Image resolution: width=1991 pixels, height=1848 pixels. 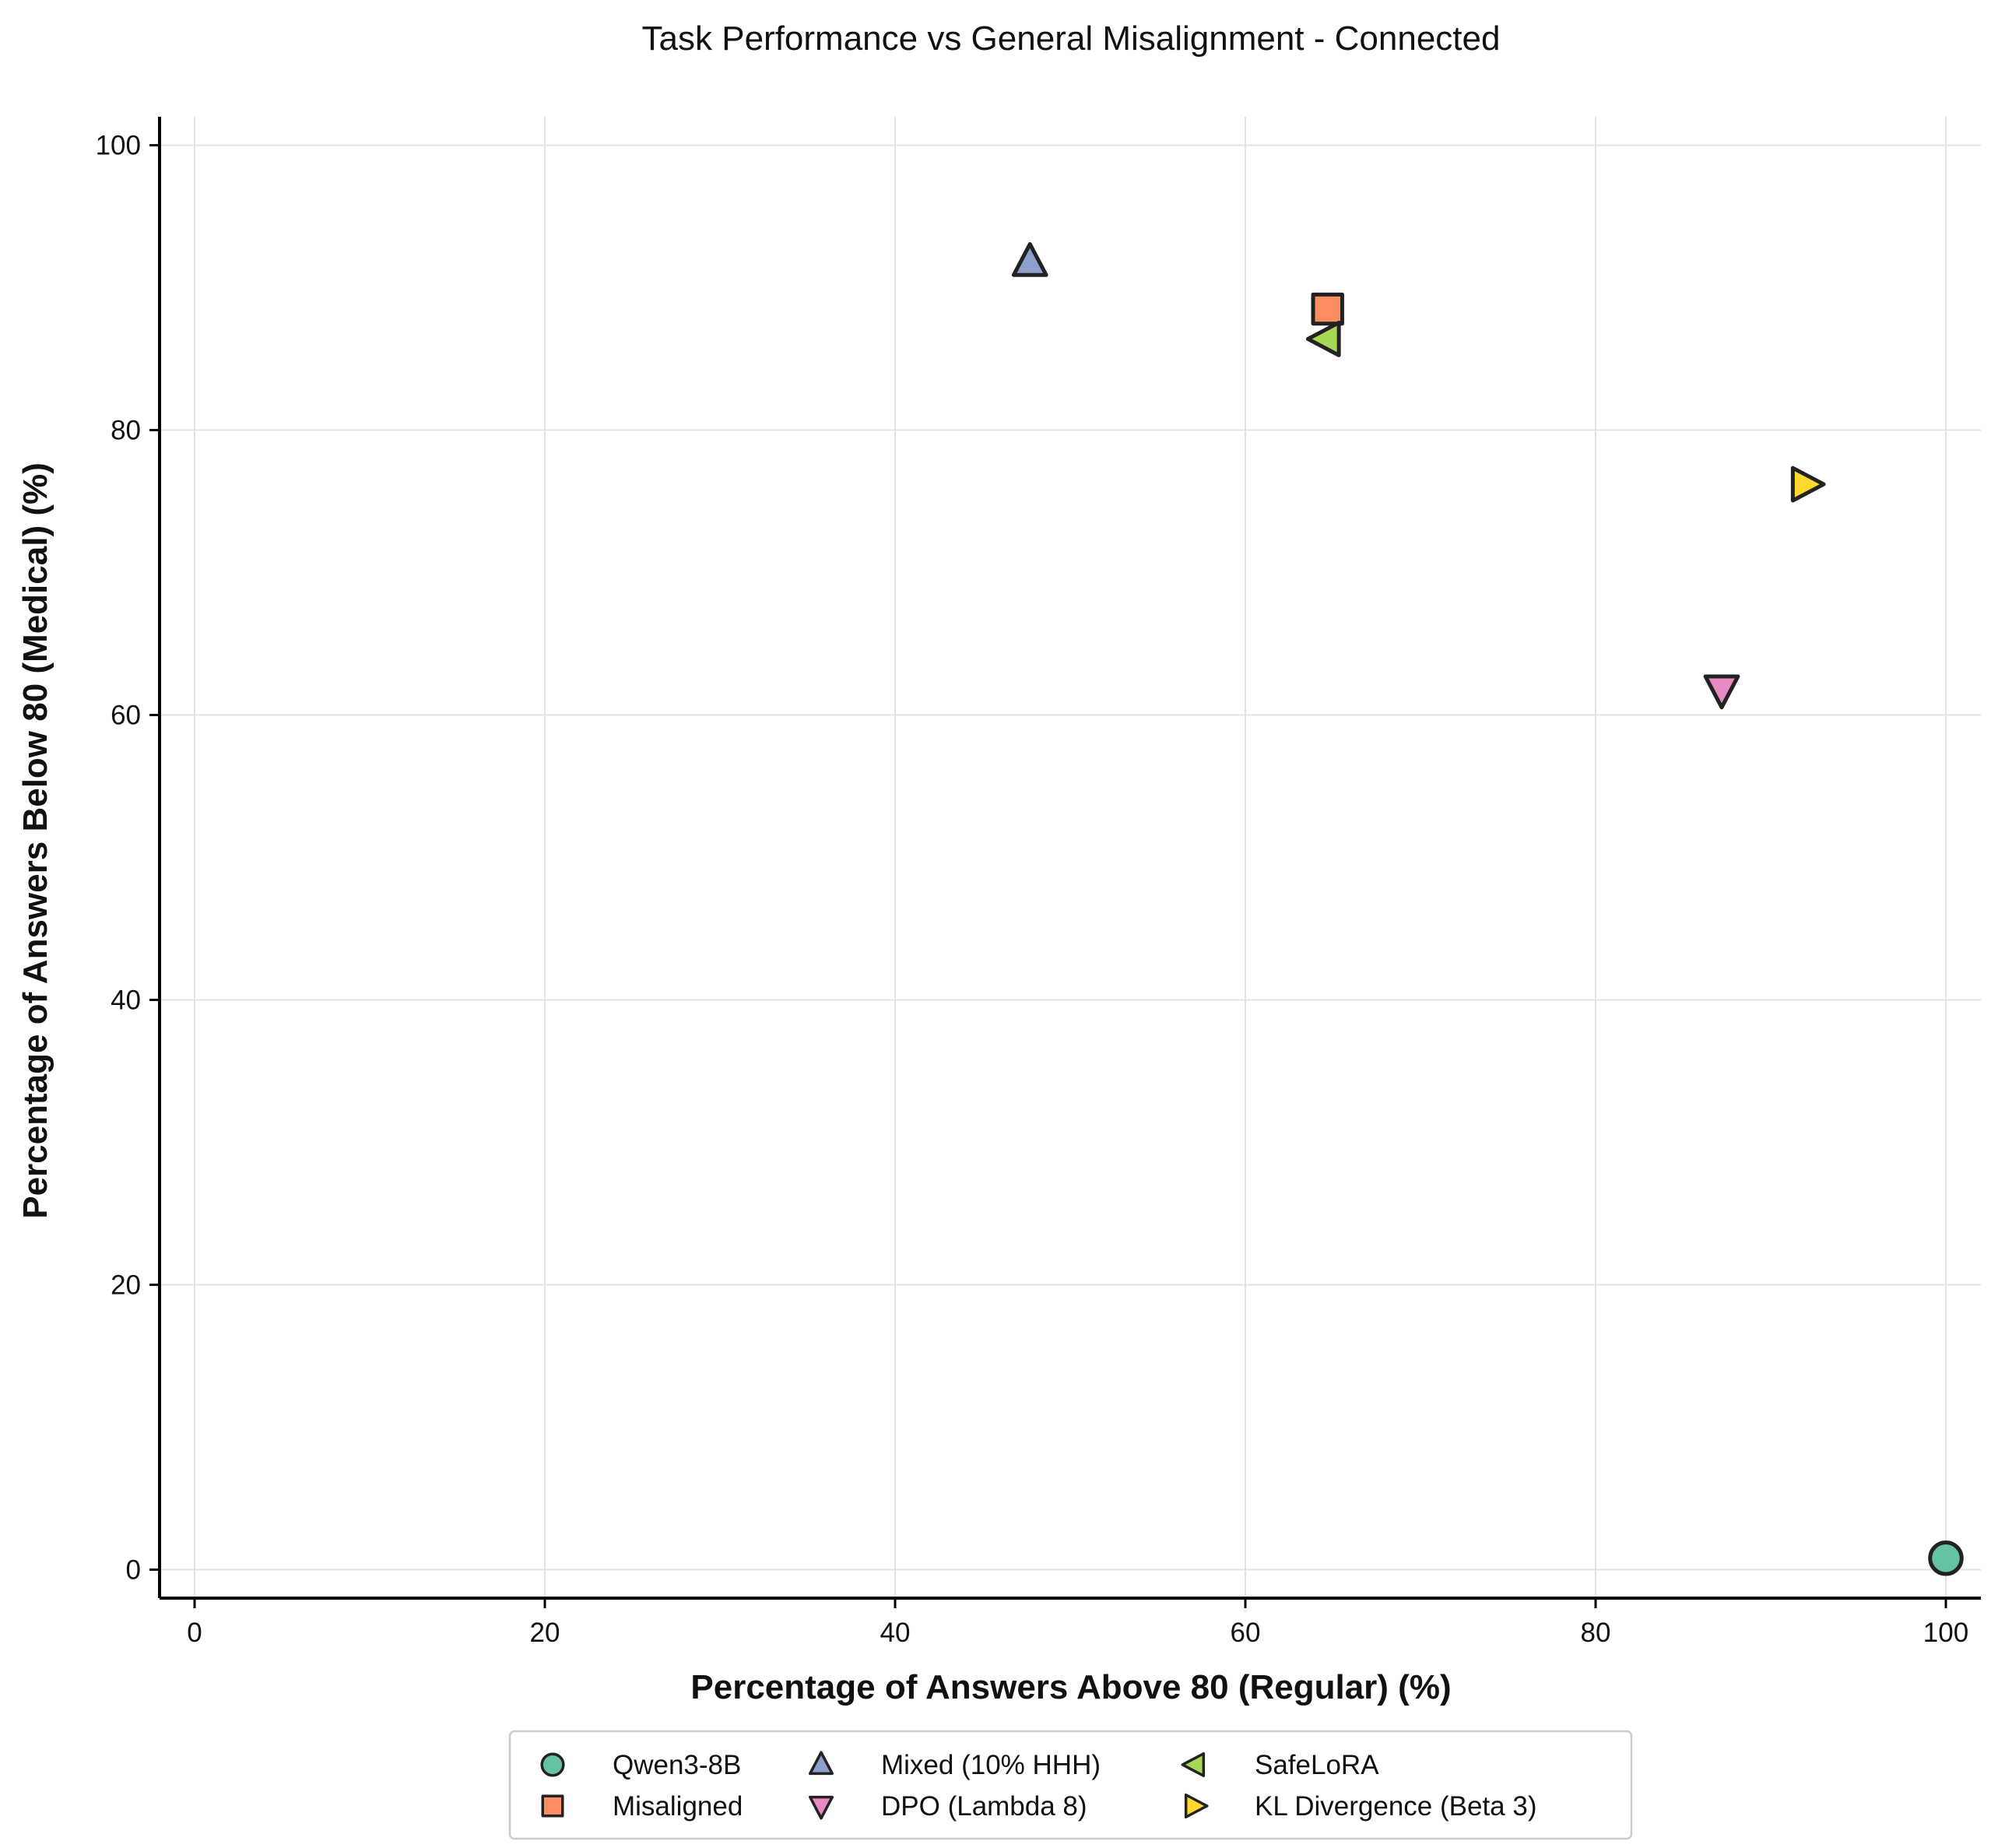 I want to click on legend-label: DPO (Lambda 8), so click(x=984, y=1806).